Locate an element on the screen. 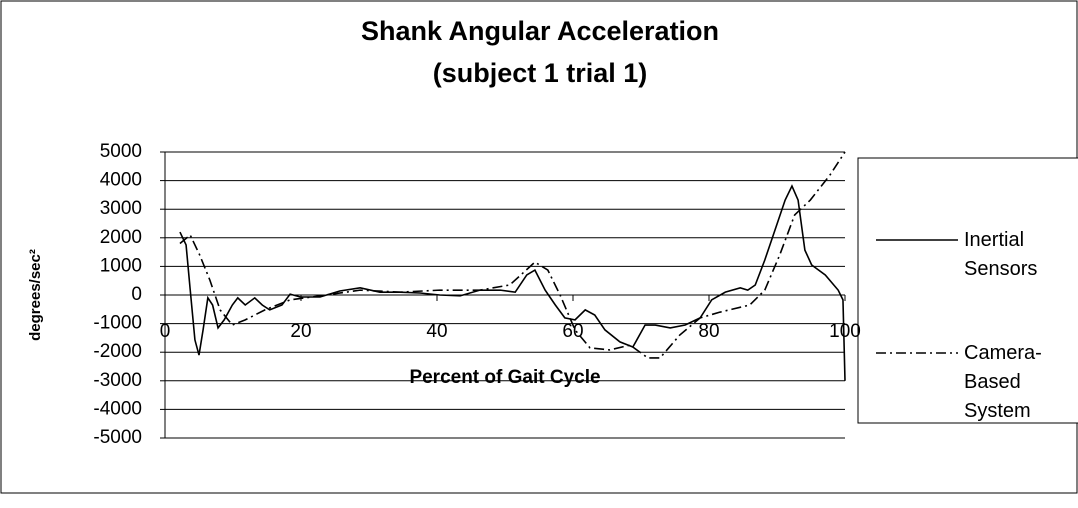 The width and height of the screenshot is (1078, 508). legend-entry: Camera-Based System is located at coordinates (1003, 382).